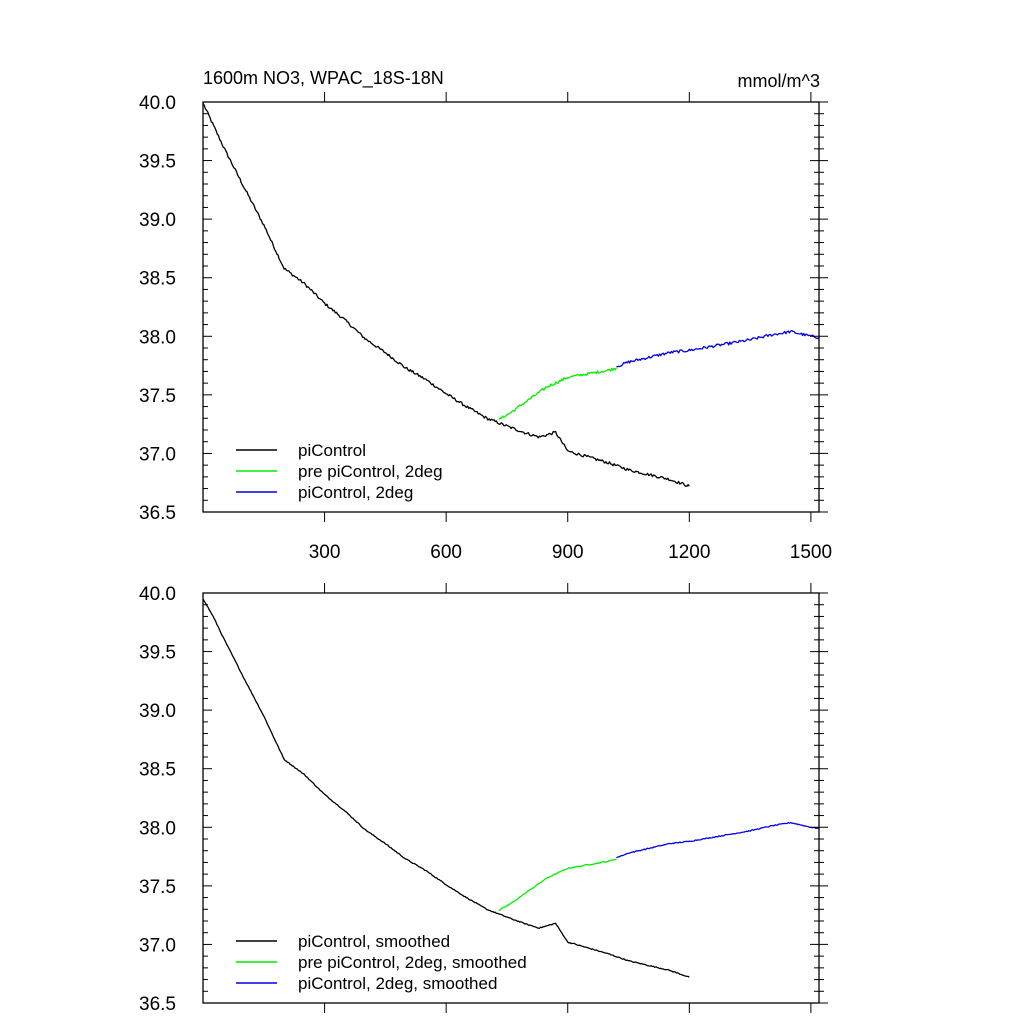 Image resolution: width=1024 pixels, height=1024 pixels. What do you see at coordinates (370, 471) in the screenshot?
I see `legend-label: pre piControl, 2deg` at bounding box center [370, 471].